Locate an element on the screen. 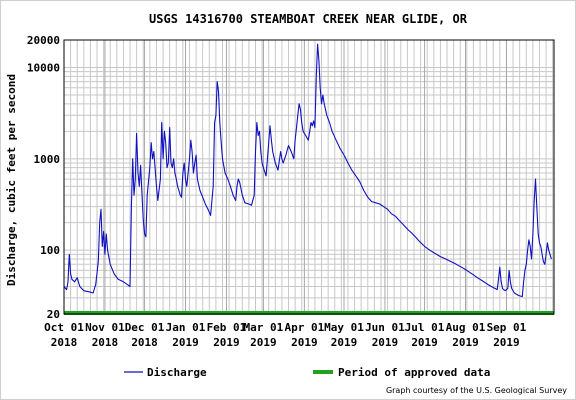 The height and width of the screenshot is (400, 576). approved-period-bar is located at coordinates (309, 313).